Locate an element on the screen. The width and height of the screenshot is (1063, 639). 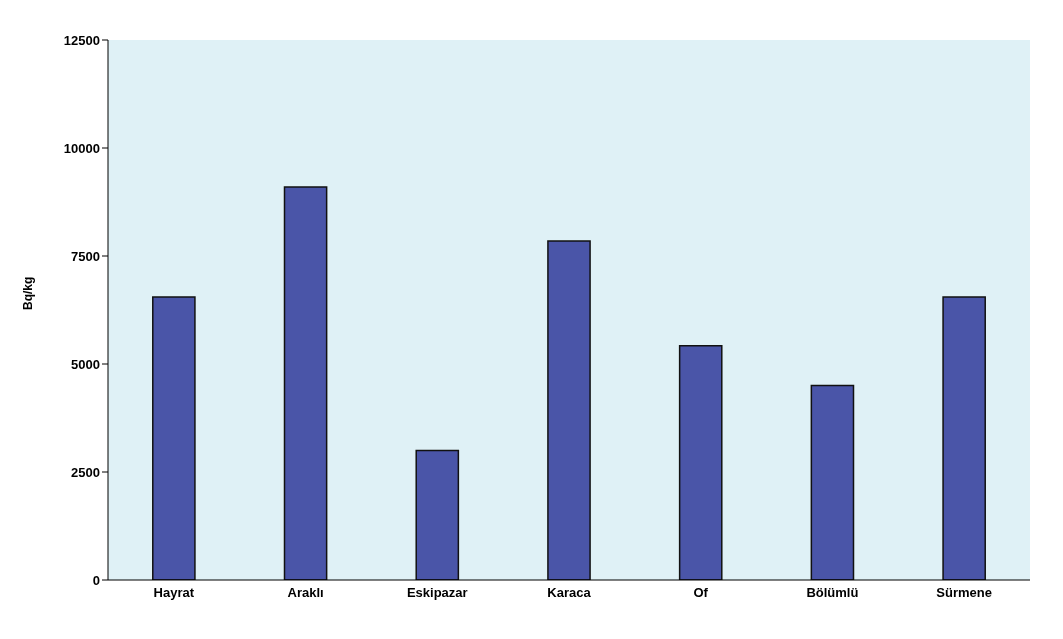
y-tick-label: 2500 is located at coordinates (85, 472).